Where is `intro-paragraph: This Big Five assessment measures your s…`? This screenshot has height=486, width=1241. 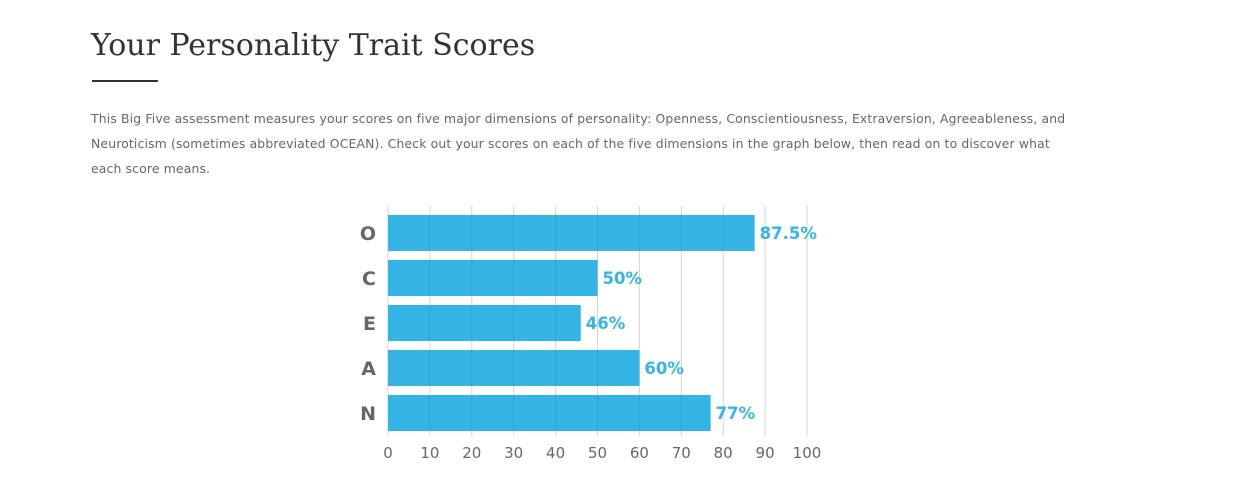 intro-paragraph: This Big Five assessment measures your s… is located at coordinates (578, 143).